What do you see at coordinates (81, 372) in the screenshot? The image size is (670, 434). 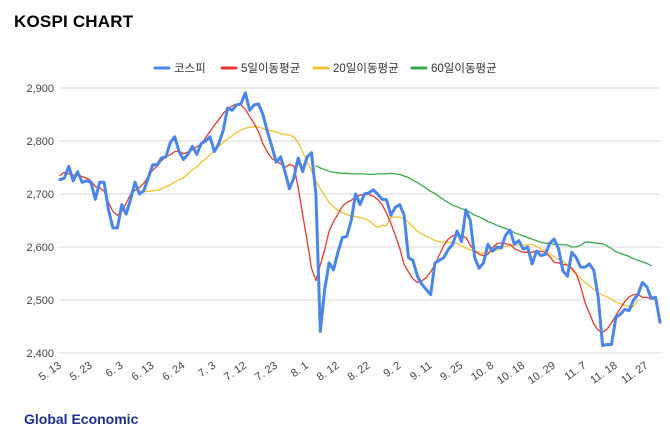 I see `x-tick-label: 5. 23` at bounding box center [81, 372].